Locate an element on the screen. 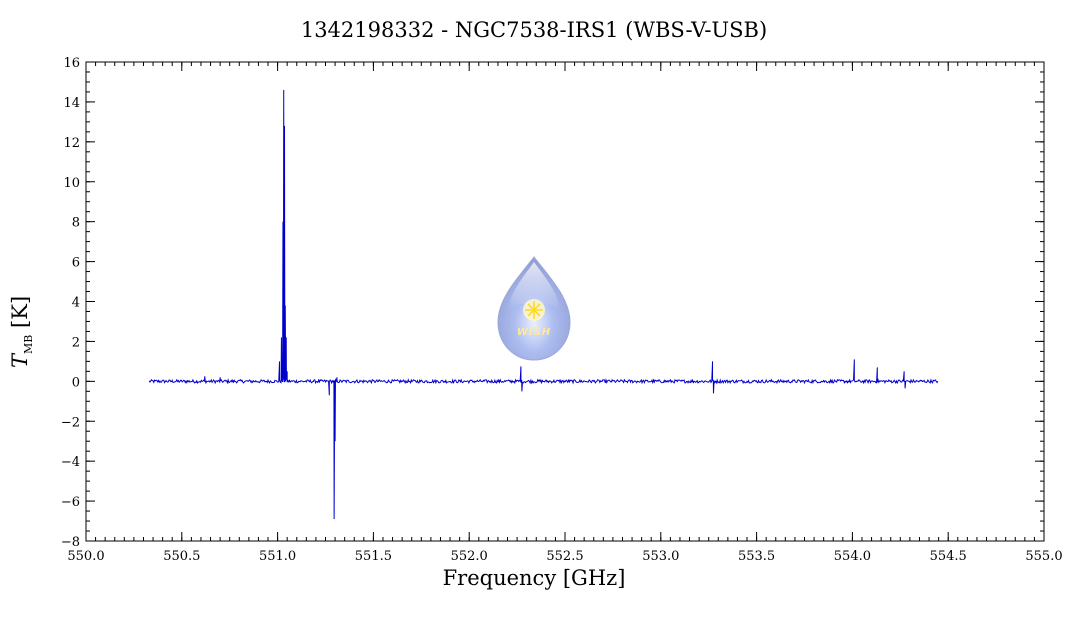  wish-star-icon is located at coordinates (534, 310).